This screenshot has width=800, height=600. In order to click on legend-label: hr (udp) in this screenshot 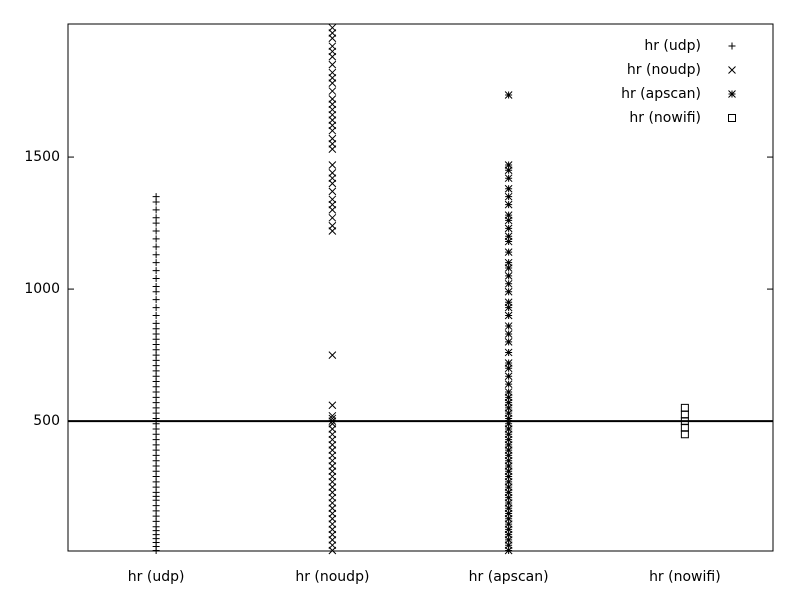, I will do `click(672, 46)`.